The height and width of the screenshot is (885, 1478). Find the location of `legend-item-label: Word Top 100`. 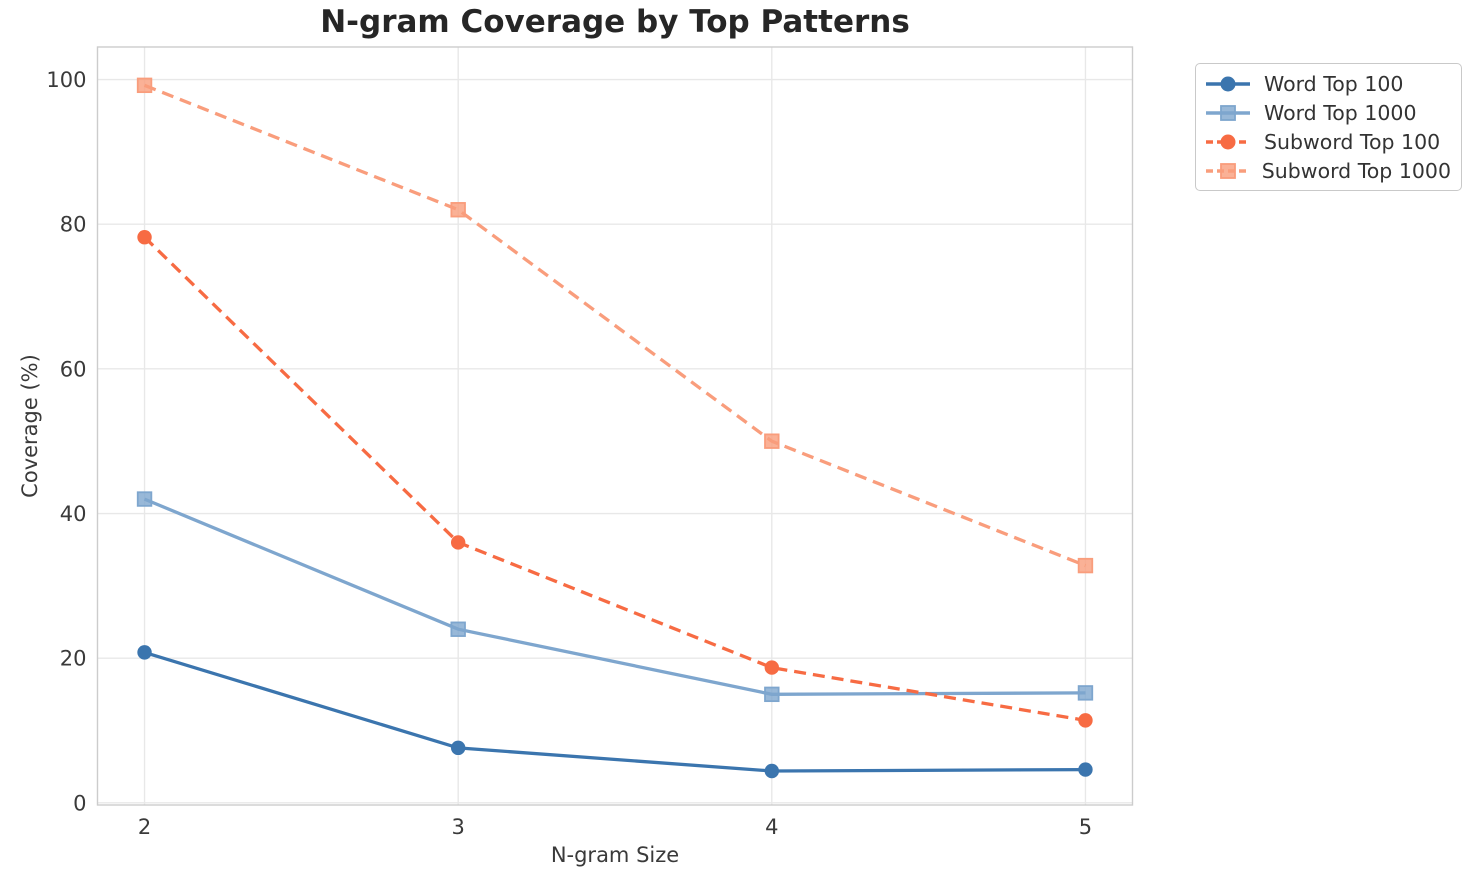

legend-item-label: Word Top 100 is located at coordinates (1334, 83).